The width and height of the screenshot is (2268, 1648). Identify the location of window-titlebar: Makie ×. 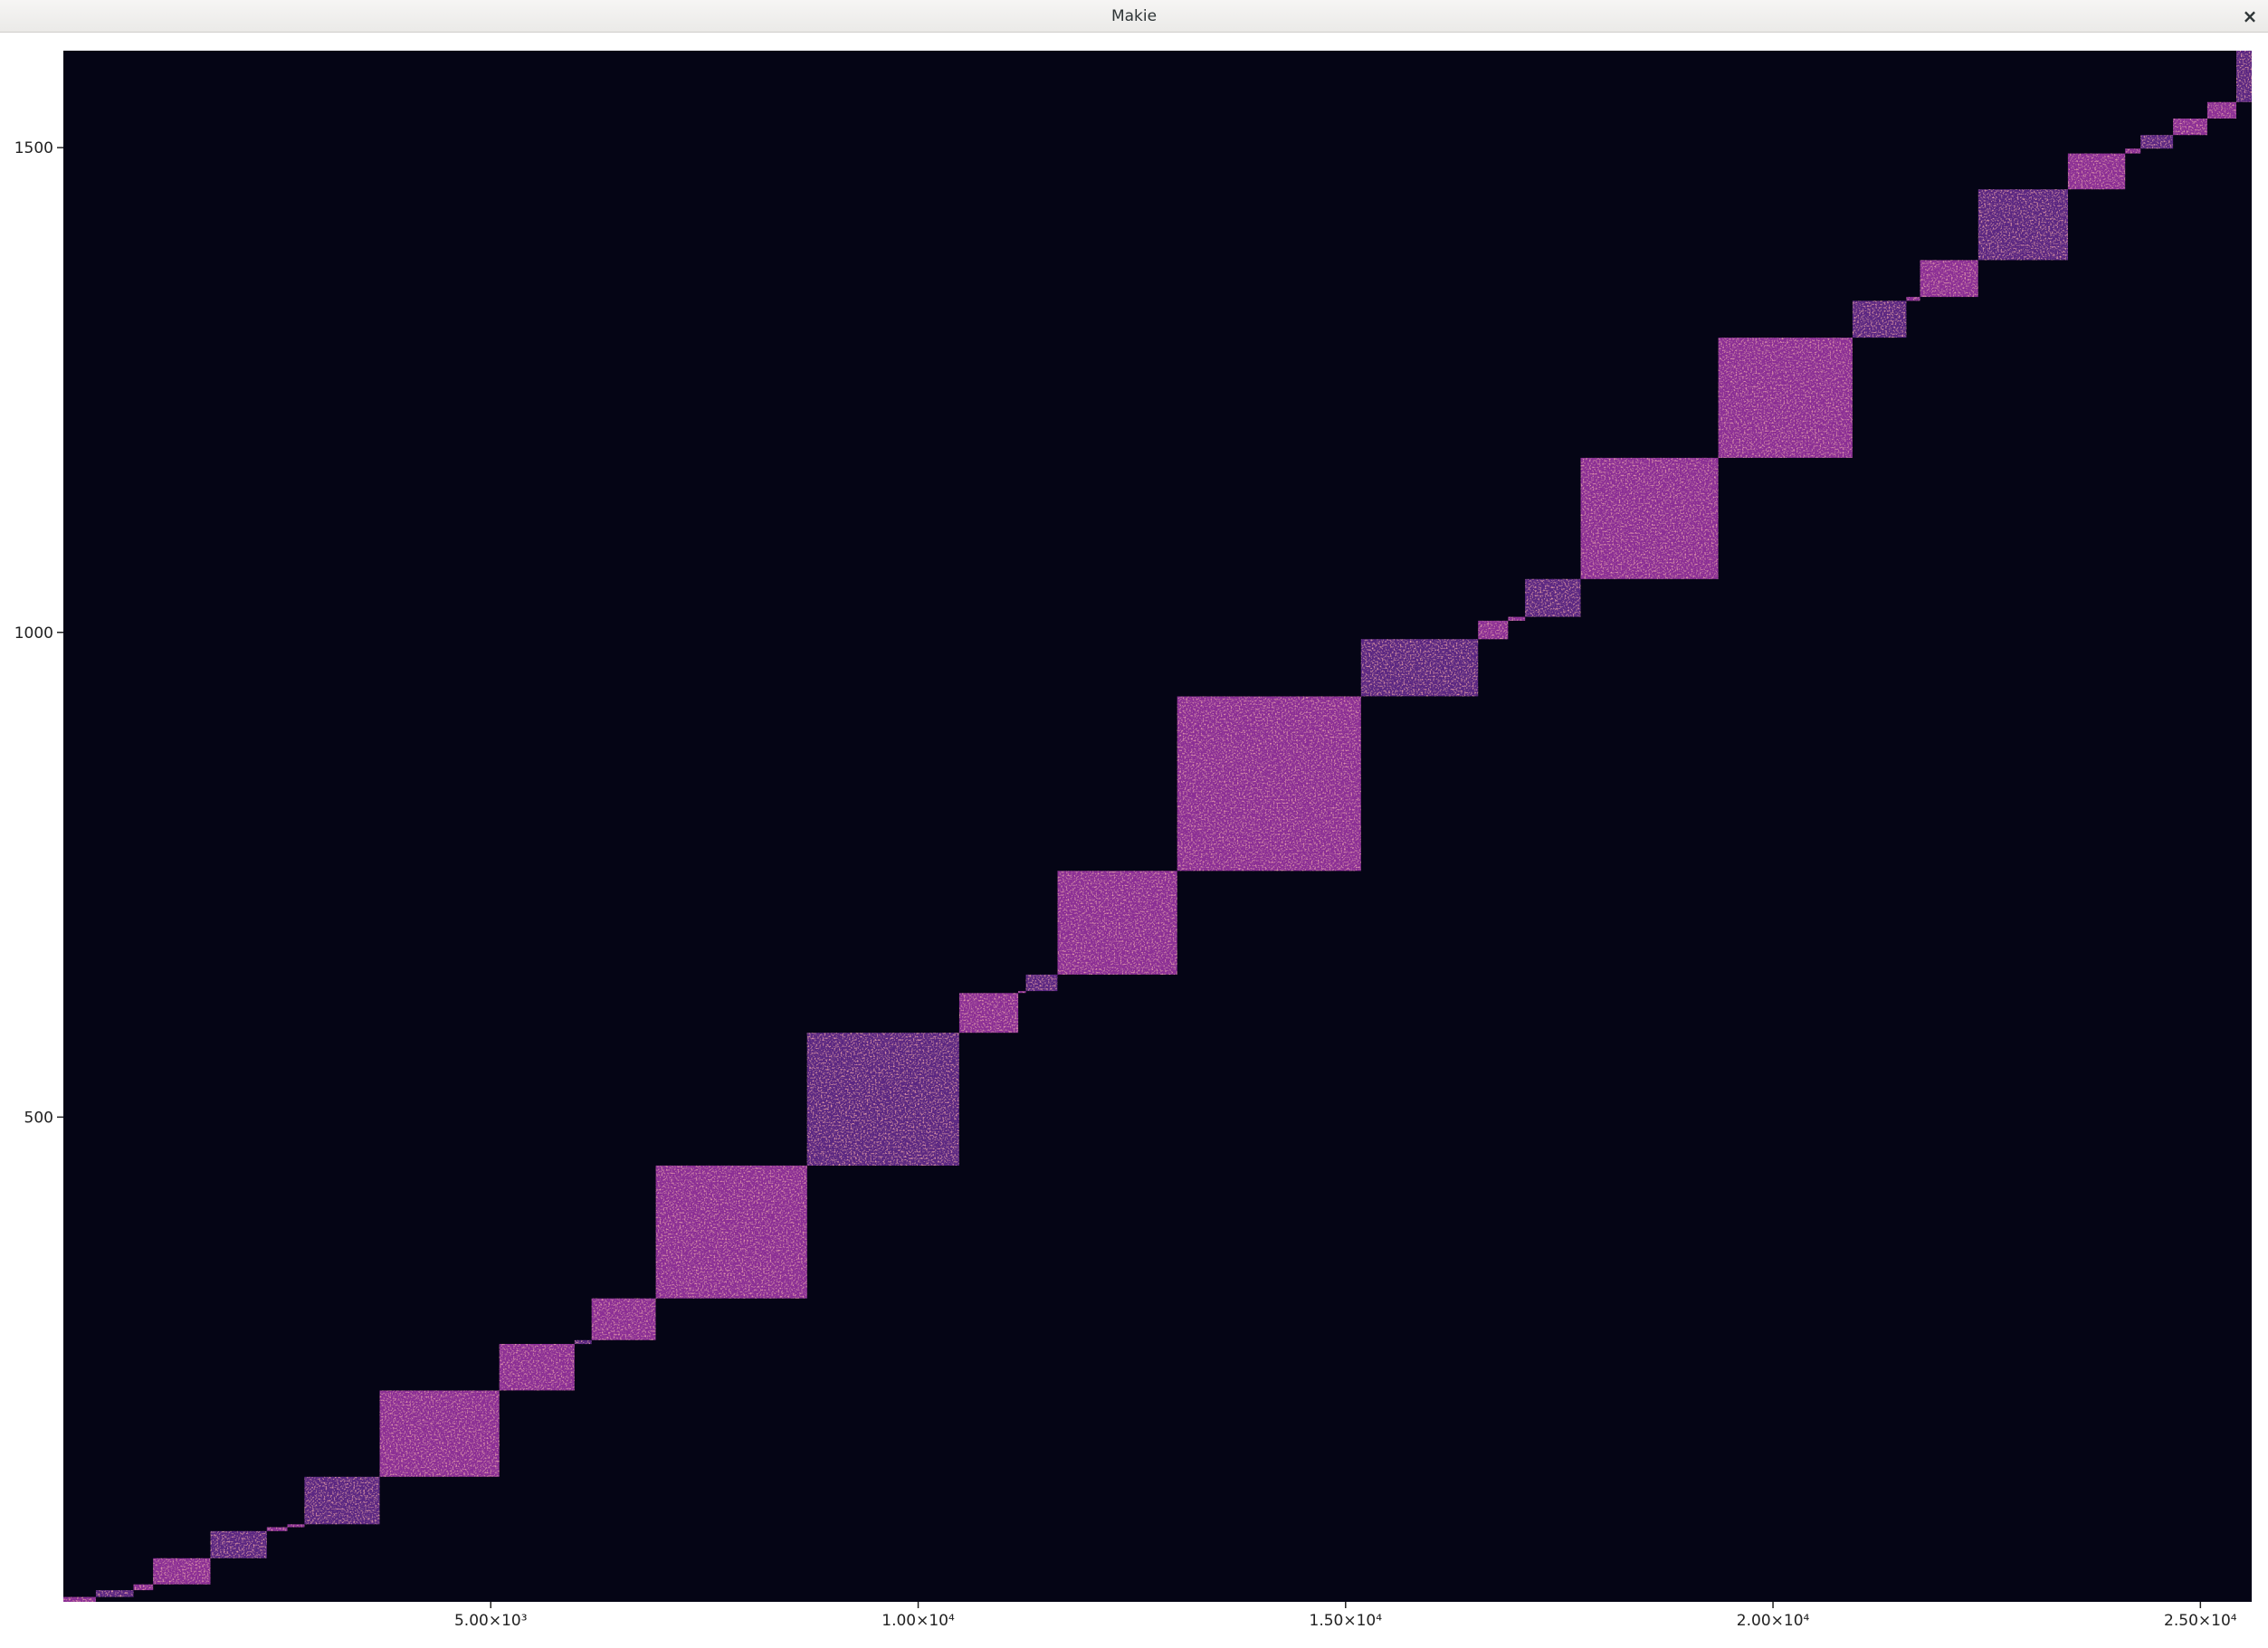
(1134, 16).